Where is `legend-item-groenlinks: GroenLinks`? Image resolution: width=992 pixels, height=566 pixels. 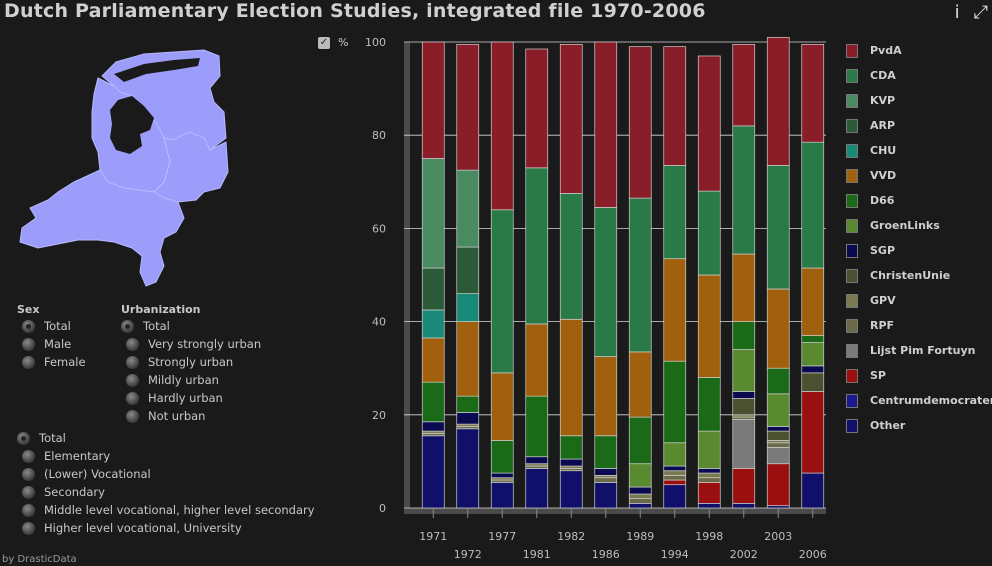 legend-item-groenlinks: GroenLinks is located at coordinates (919, 225).